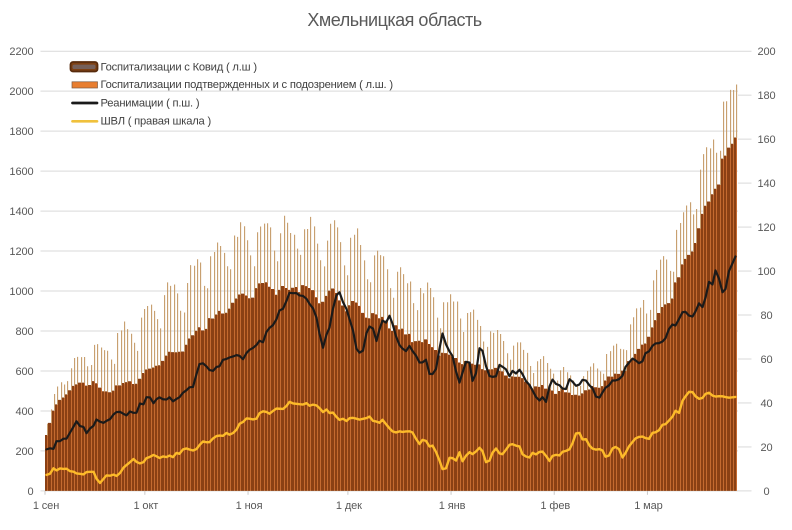  Describe the element at coordinates (21, 92) in the screenshot. I see `svg-text: 2000` at that location.